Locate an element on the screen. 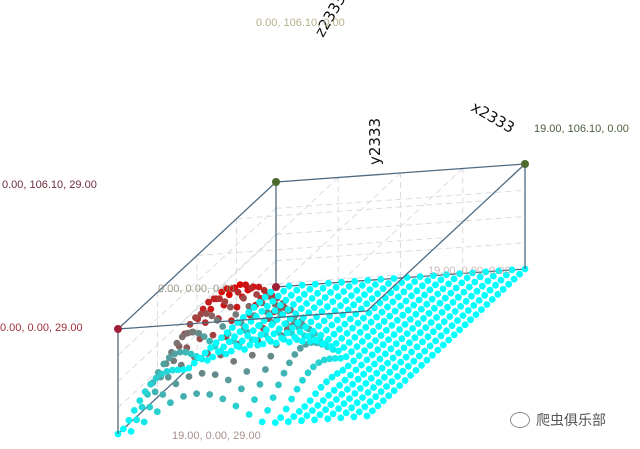  corner-label-4: 0.00, 0.00, 29.00 is located at coordinates (41, 328).